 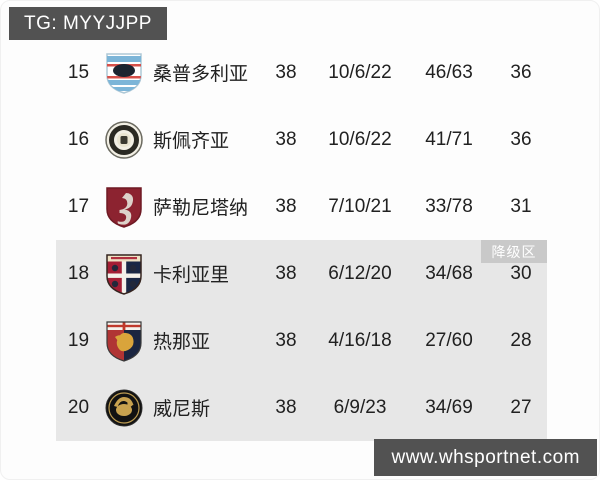 What do you see at coordinates (514, 251) in the screenshot?
I see `relegation-zone-badge: 降级区` at bounding box center [514, 251].